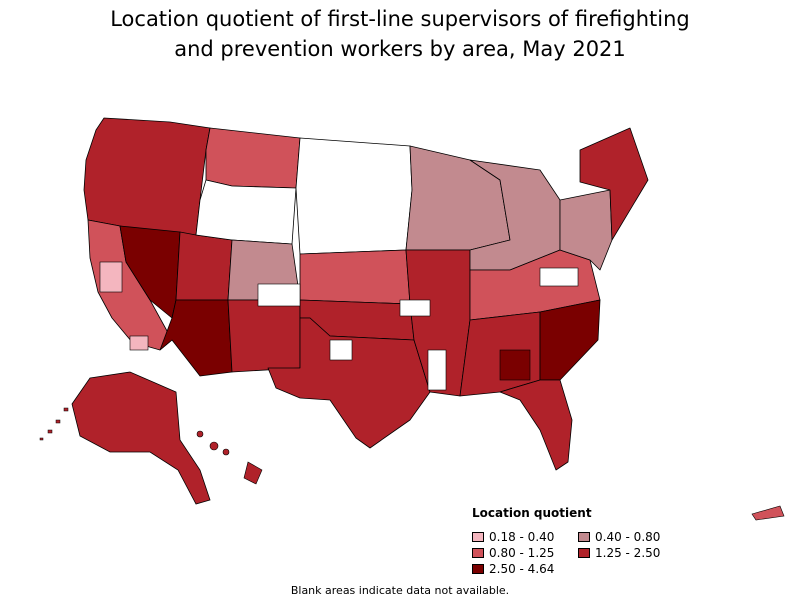 The height and width of the screenshot is (600, 800). What do you see at coordinates (458, 198) in the screenshot?
I see `region-upper-midwest` at bounding box center [458, 198].